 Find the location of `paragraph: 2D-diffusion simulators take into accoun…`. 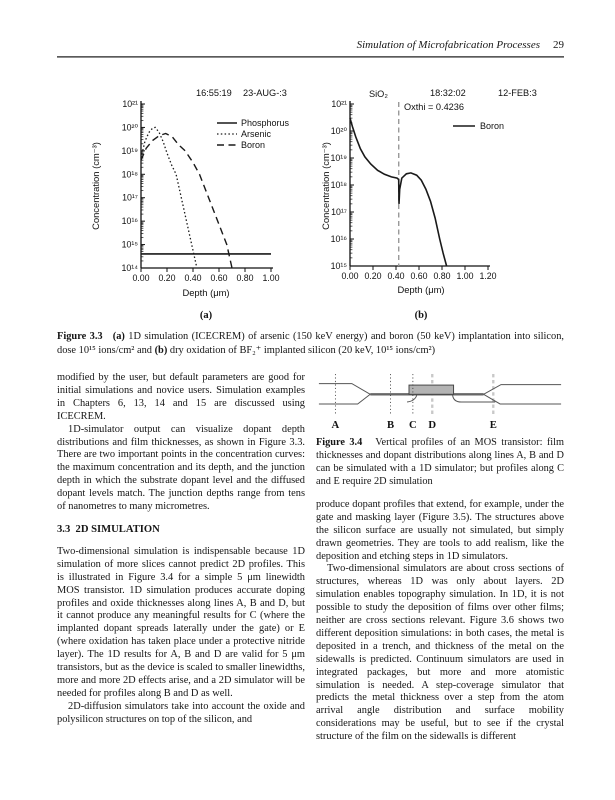

paragraph: 2D-diffusion simulators take into accoun… is located at coordinates (181, 712).